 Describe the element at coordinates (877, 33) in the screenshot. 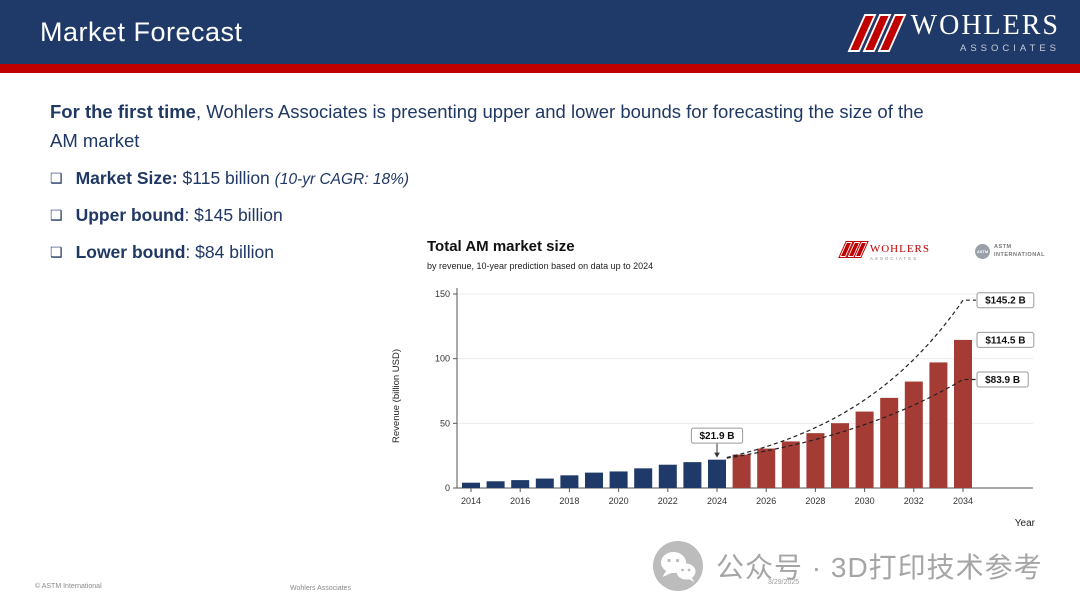

I see `wohlers-slashes-icon` at that location.